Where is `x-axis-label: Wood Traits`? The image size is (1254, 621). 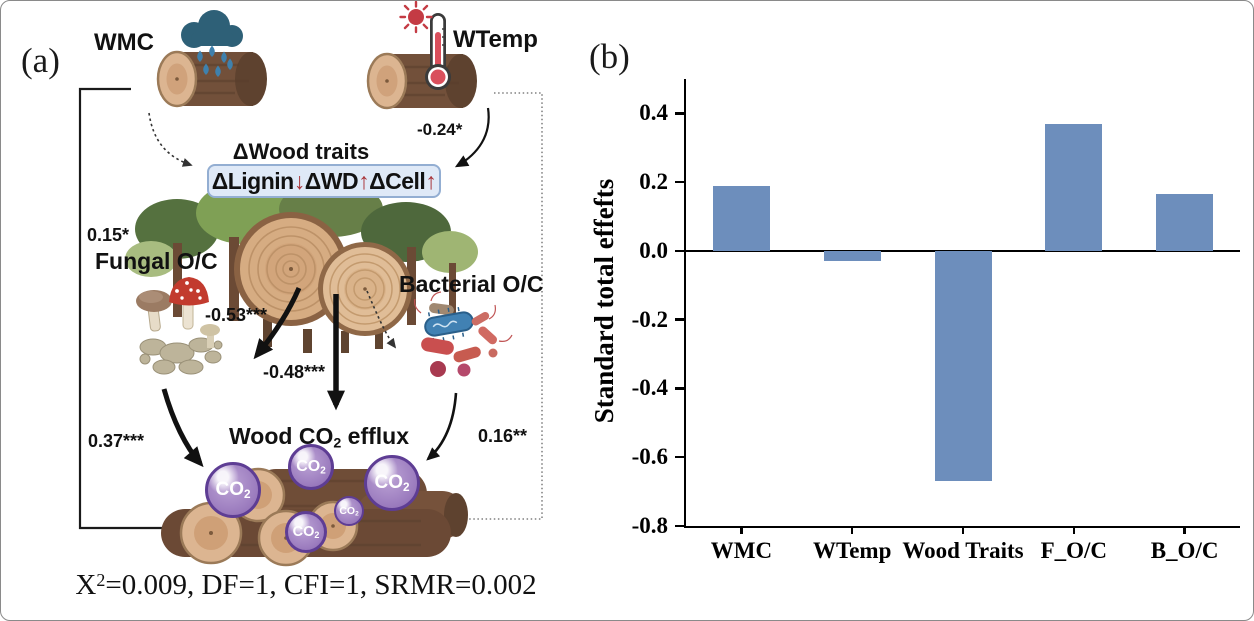 x-axis-label: Wood Traits is located at coordinates (963, 550).